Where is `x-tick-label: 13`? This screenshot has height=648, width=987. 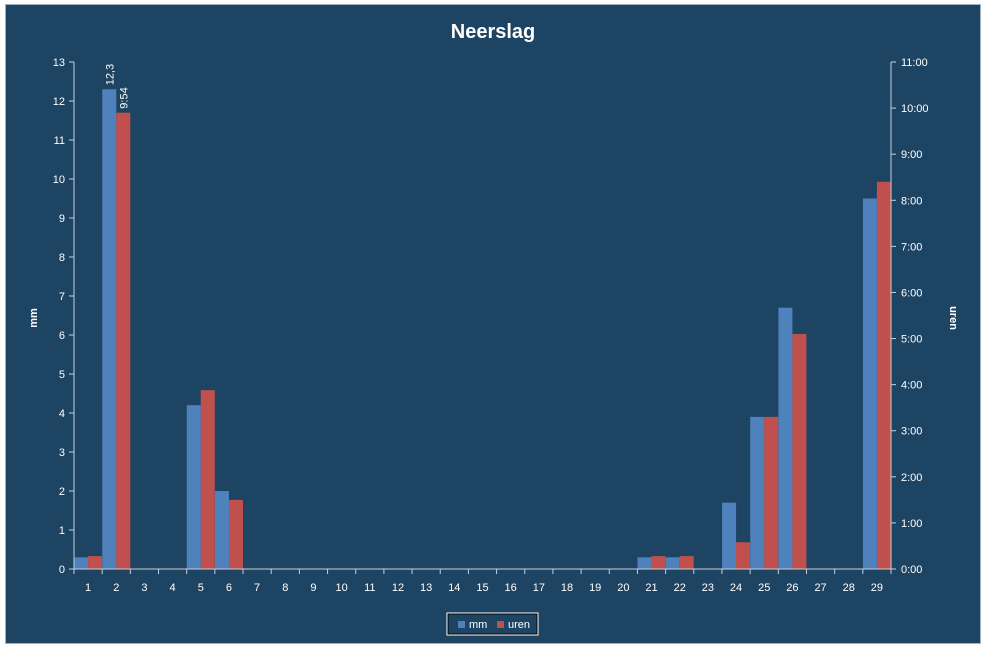
x-tick-label: 13 is located at coordinates (426, 588).